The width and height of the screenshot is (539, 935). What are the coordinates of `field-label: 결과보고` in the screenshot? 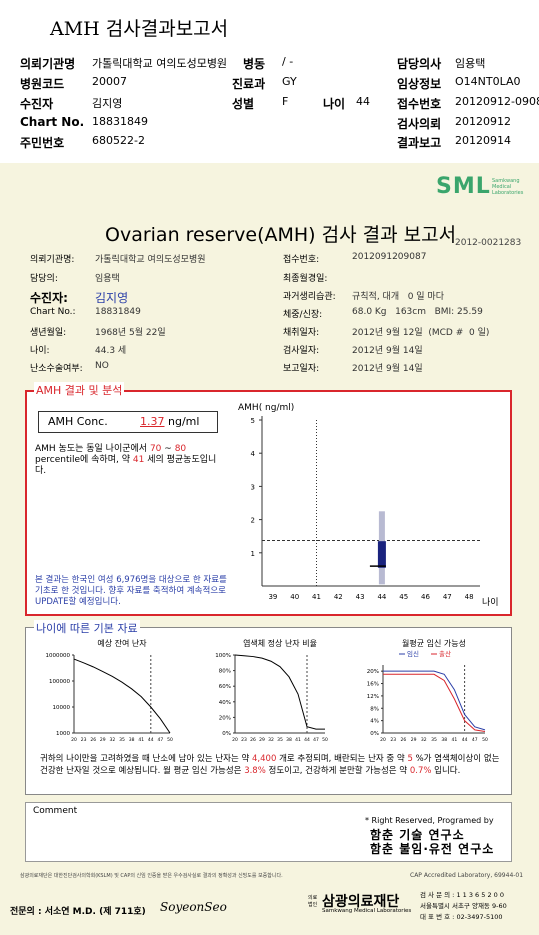 It's located at (419, 143).